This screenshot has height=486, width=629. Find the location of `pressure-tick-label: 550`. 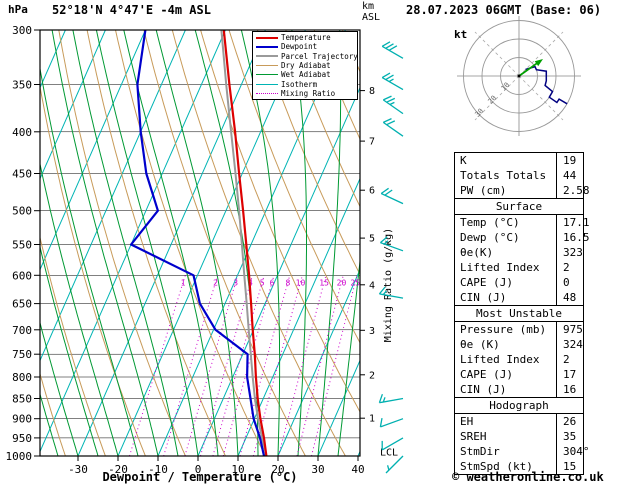

pressure-tick-label: 550 is located at coordinates (22, 245).